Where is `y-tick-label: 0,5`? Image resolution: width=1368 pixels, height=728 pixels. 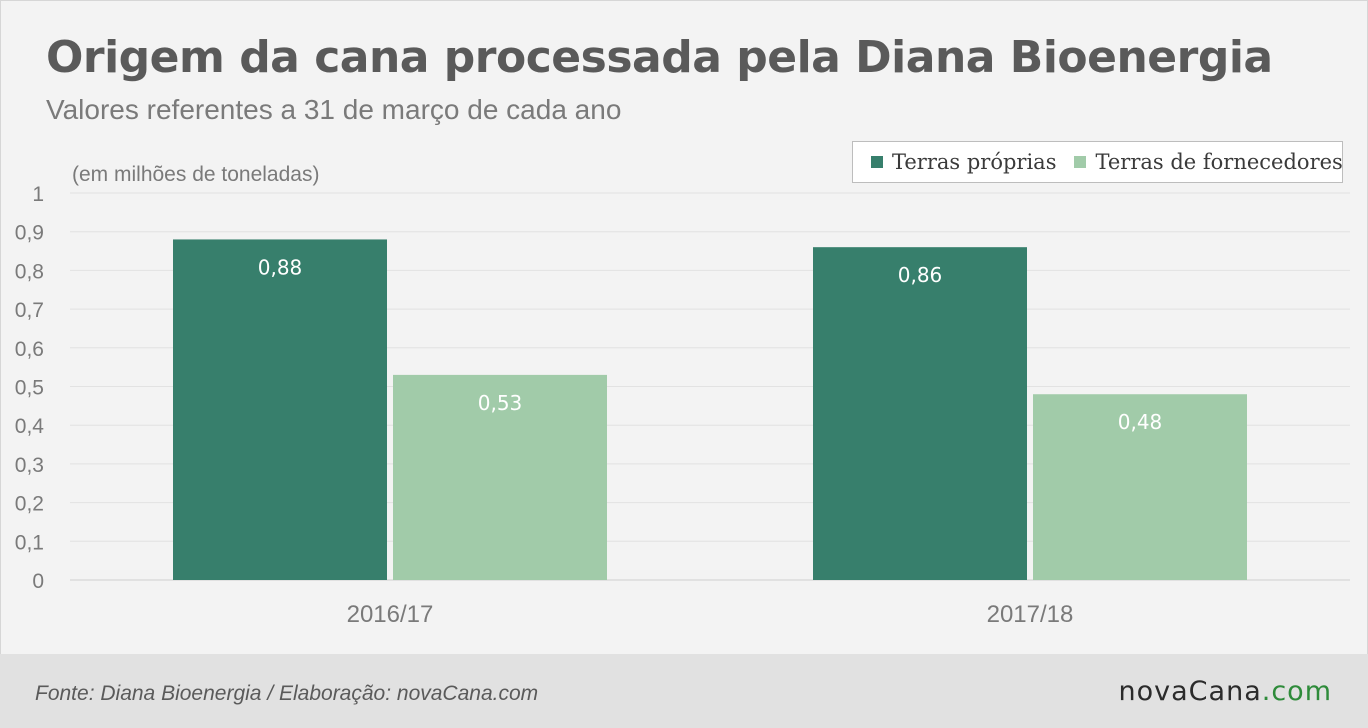
y-tick-label: 0,5 is located at coordinates (29, 388).